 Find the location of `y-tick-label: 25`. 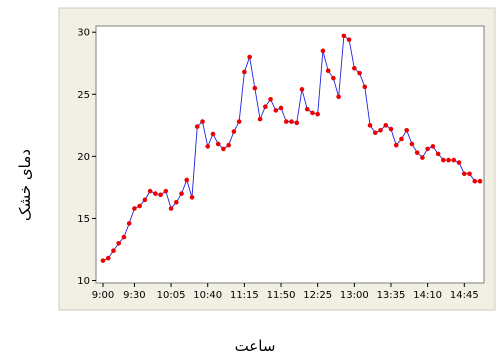

y-tick-label: 25 is located at coordinates (83, 95).